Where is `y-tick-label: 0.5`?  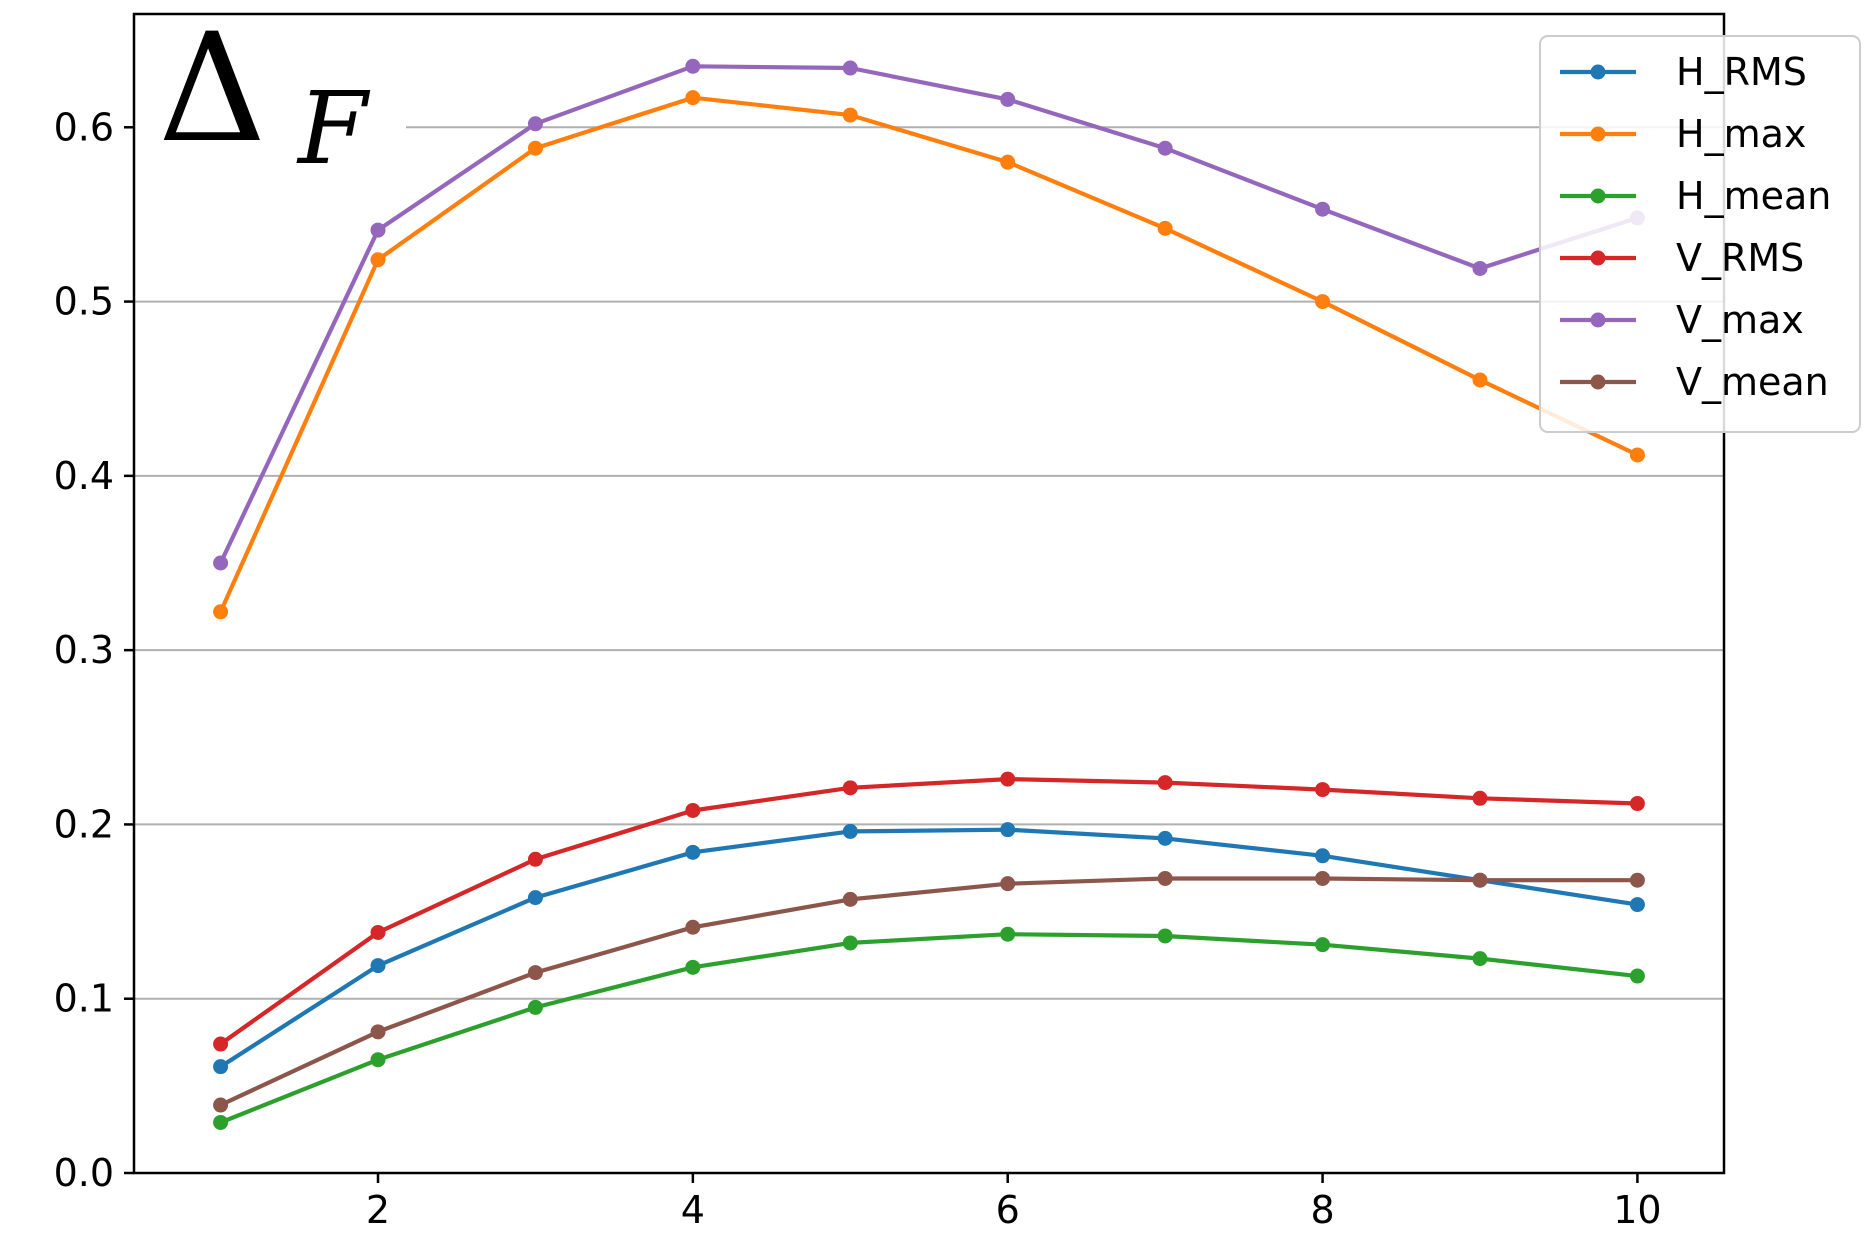
y-tick-label: 0.5 is located at coordinates (84, 302).